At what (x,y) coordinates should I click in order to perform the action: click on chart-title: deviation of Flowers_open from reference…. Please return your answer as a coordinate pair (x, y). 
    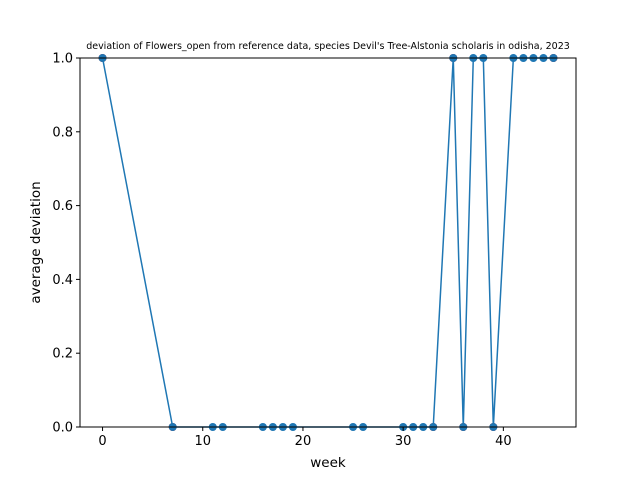
    Looking at the image, I should click on (328, 46).